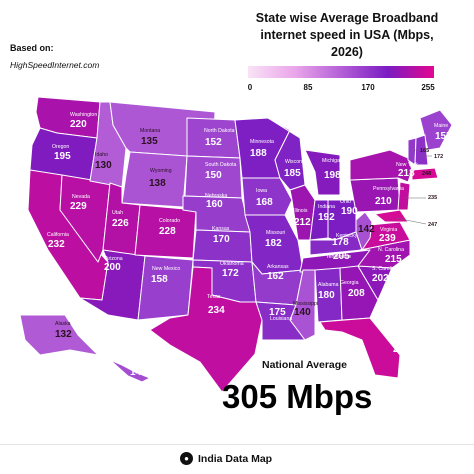 This screenshot has width=474, height=474. I want to click on state-name-oh: Ohio, so click(345, 202).